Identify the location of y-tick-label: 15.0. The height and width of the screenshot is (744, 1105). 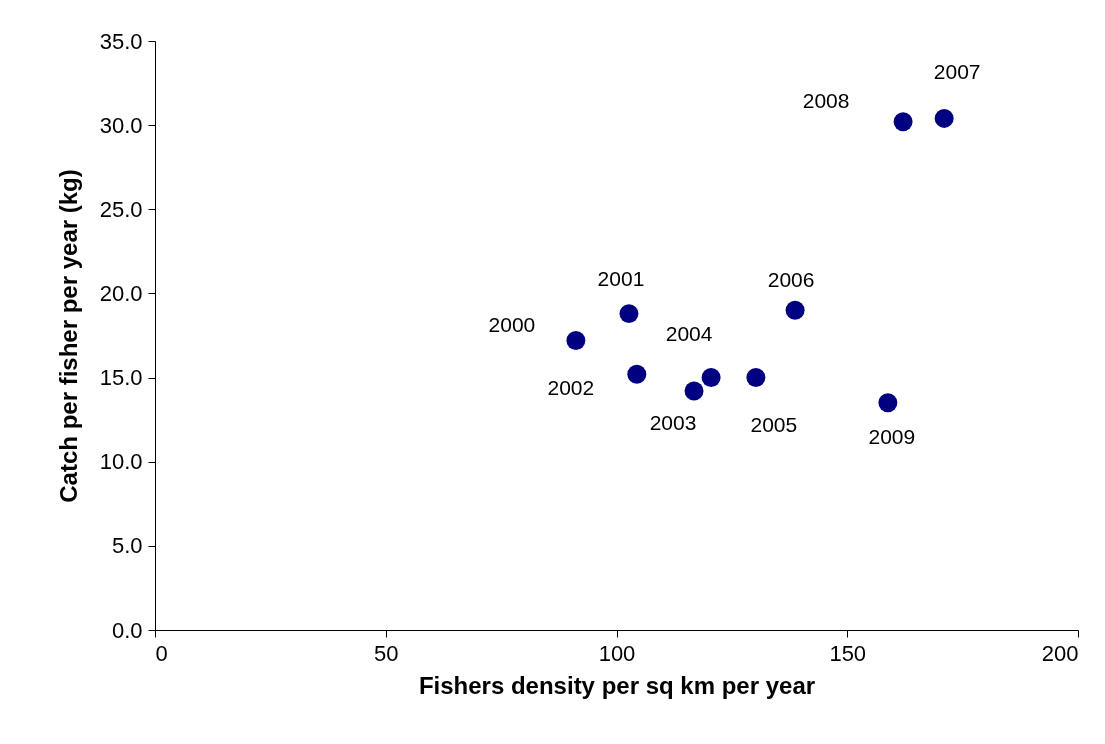
(121, 378).